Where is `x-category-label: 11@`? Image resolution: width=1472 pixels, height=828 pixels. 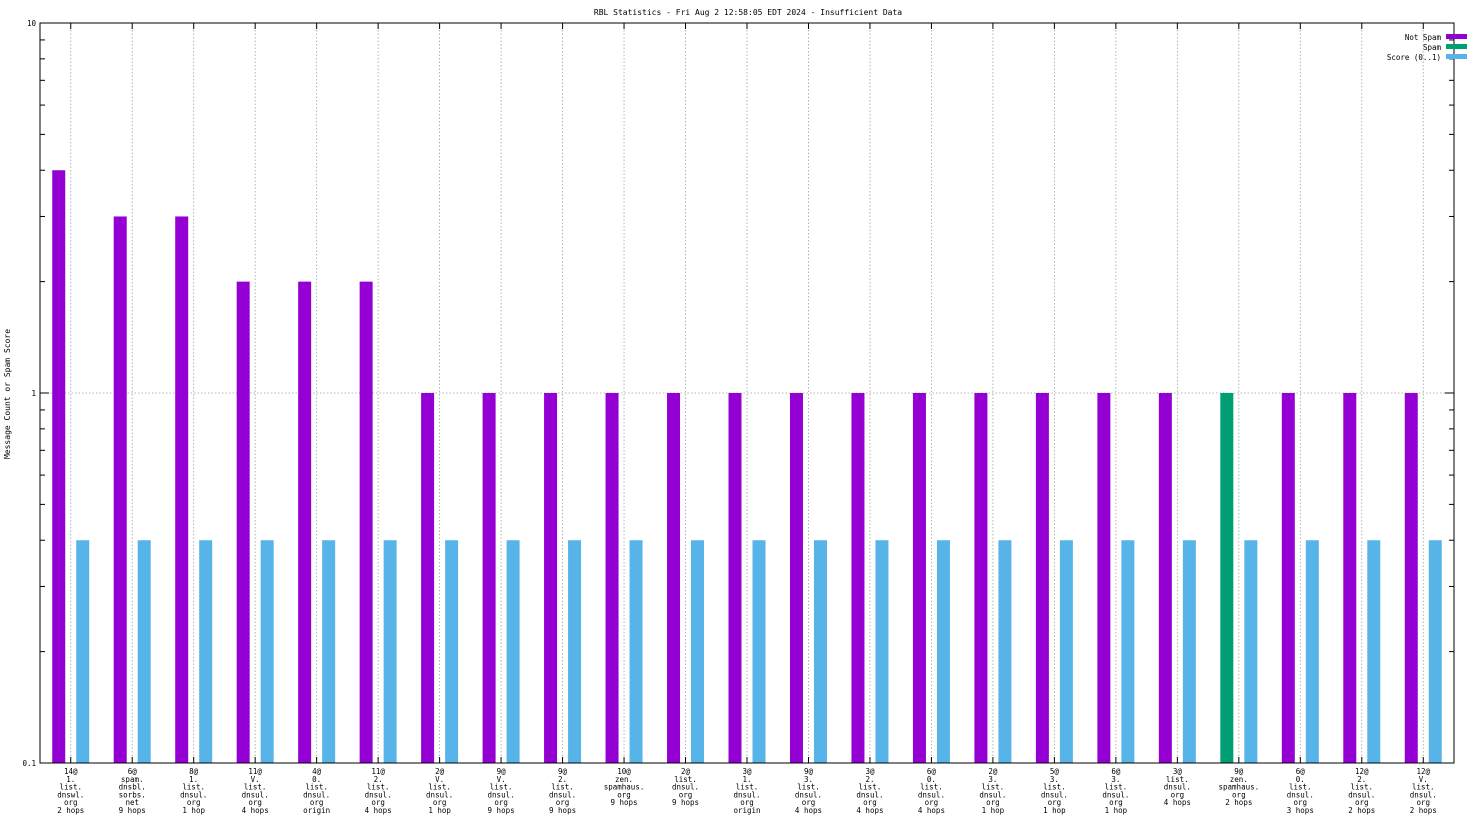
x-category-label: 11@ is located at coordinates (255, 771).